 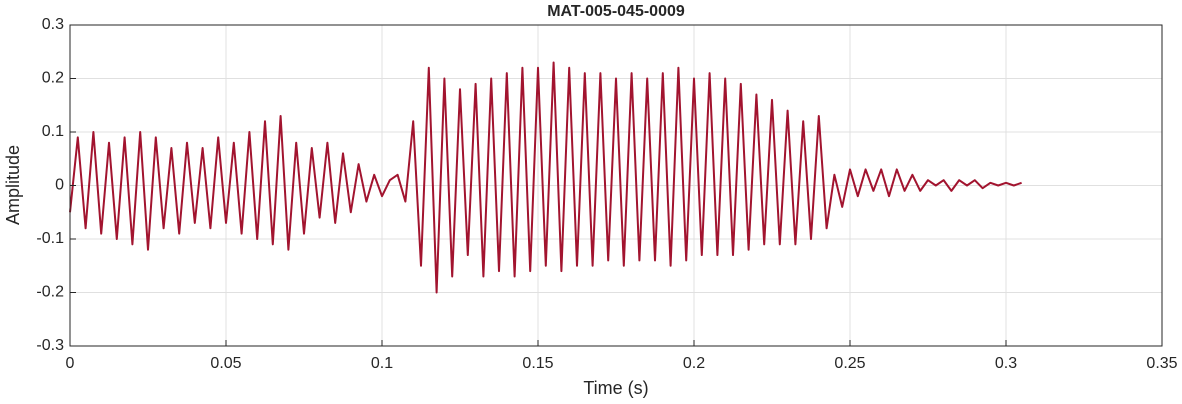 What do you see at coordinates (53, 131) in the screenshot?
I see `y-tick-label: 0.1` at bounding box center [53, 131].